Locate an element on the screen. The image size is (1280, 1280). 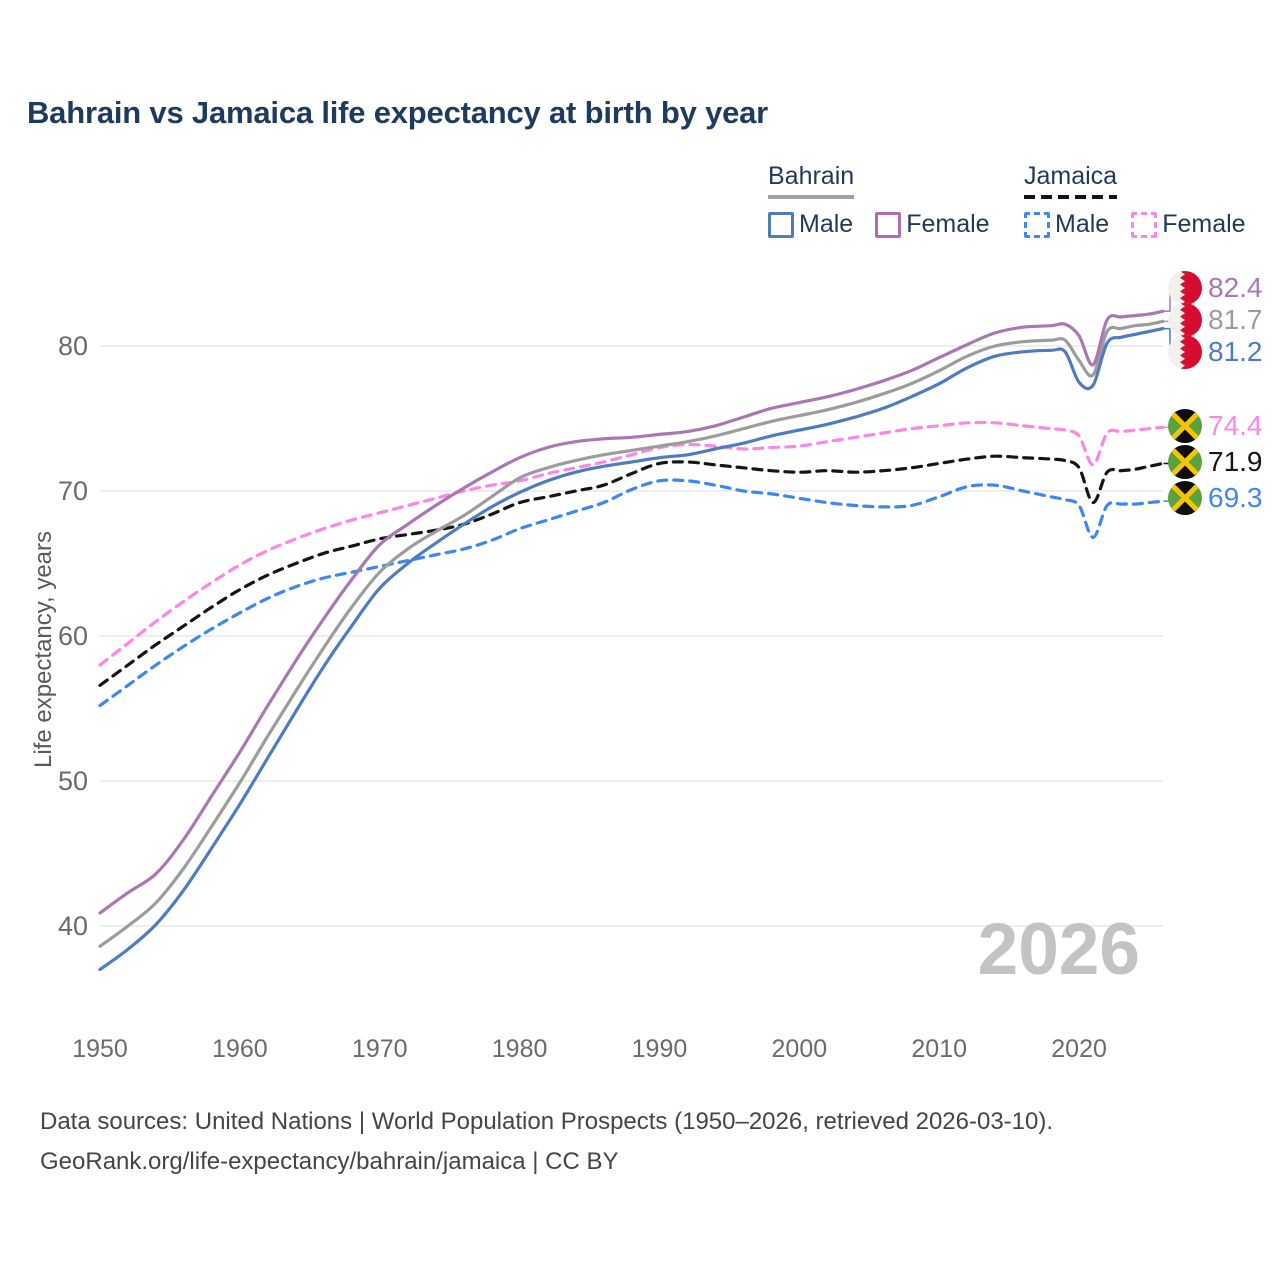
legend-bahrain-female-label: Female is located at coordinates (948, 224).